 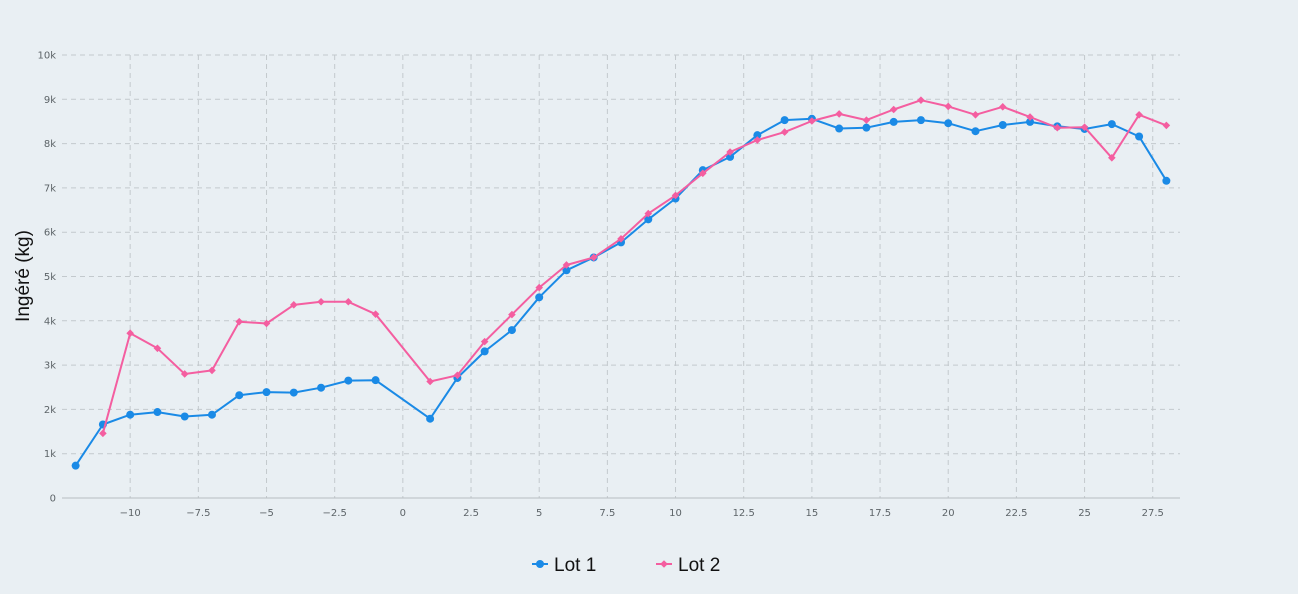 What do you see at coordinates (50, 321) in the screenshot?
I see `y-tick-label: 4k` at bounding box center [50, 321].